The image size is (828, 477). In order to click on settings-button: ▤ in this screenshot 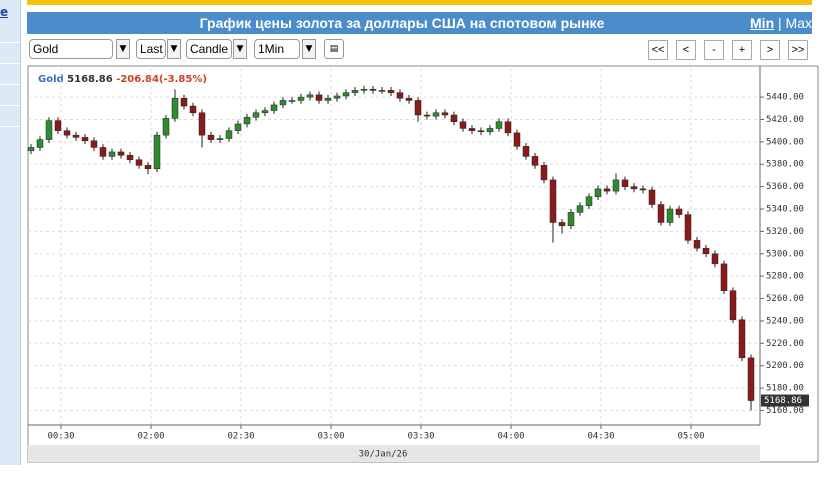, I will do `click(334, 49)`.